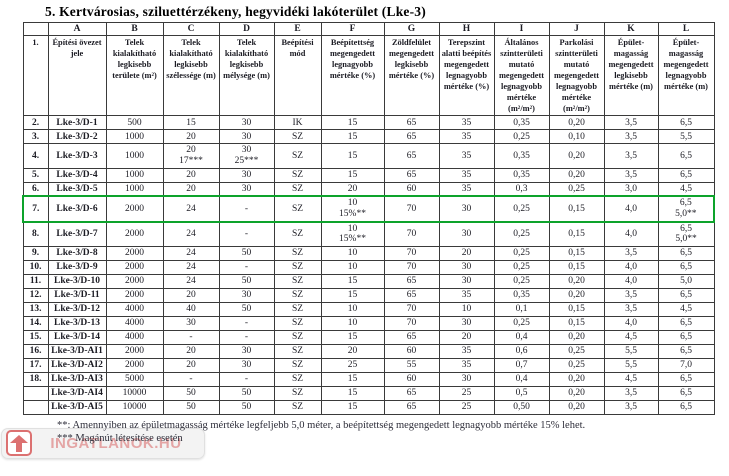 The width and height of the screenshot is (729, 476). What do you see at coordinates (246, 337) in the screenshot?
I see `table-cell: -` at bounding box center [246, 337].